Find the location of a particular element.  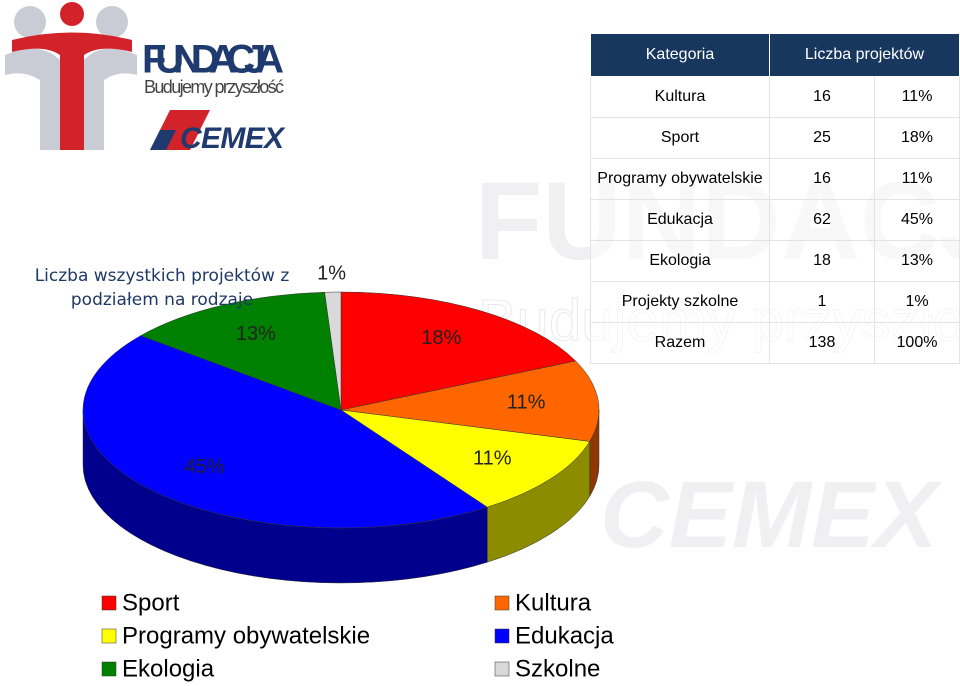

watermark-brand: CEMEX is located at coordinates (771, 515).